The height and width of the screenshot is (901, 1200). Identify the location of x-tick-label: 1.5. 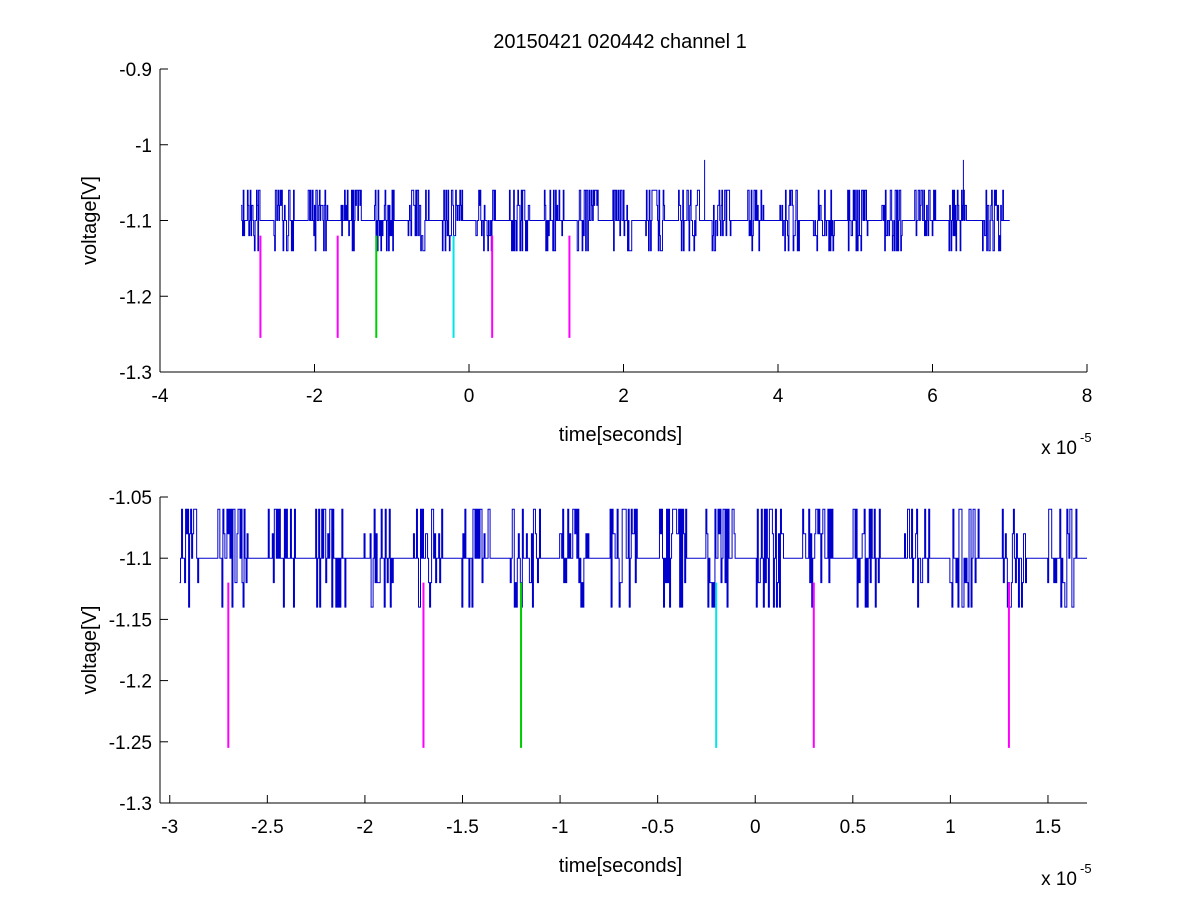
(1048, 827).